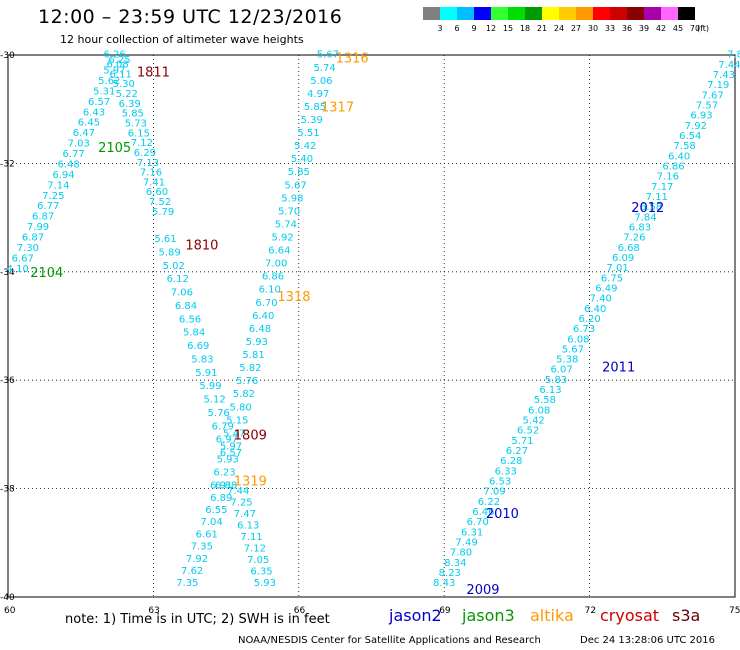 The height and width of the screenshot is (650, 740). I want to click on pass-label: 1318, so click(293, 297).